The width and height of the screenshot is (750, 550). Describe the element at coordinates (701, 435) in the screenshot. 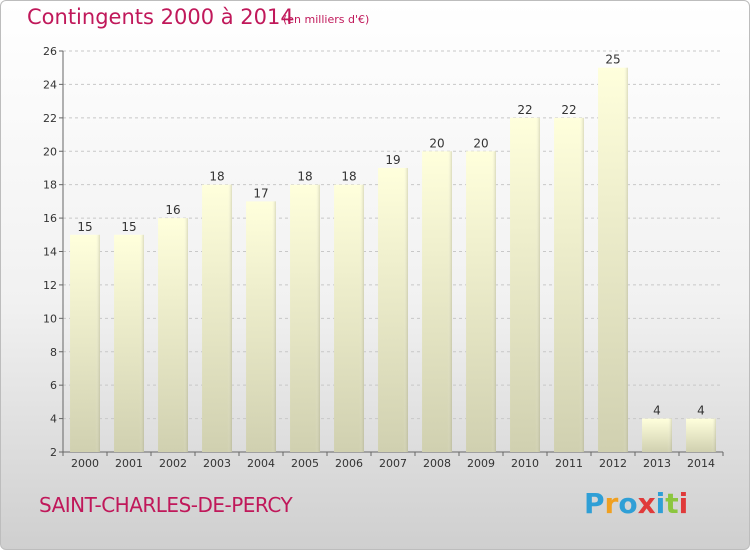

I see `bar-shade-2014` at that location.